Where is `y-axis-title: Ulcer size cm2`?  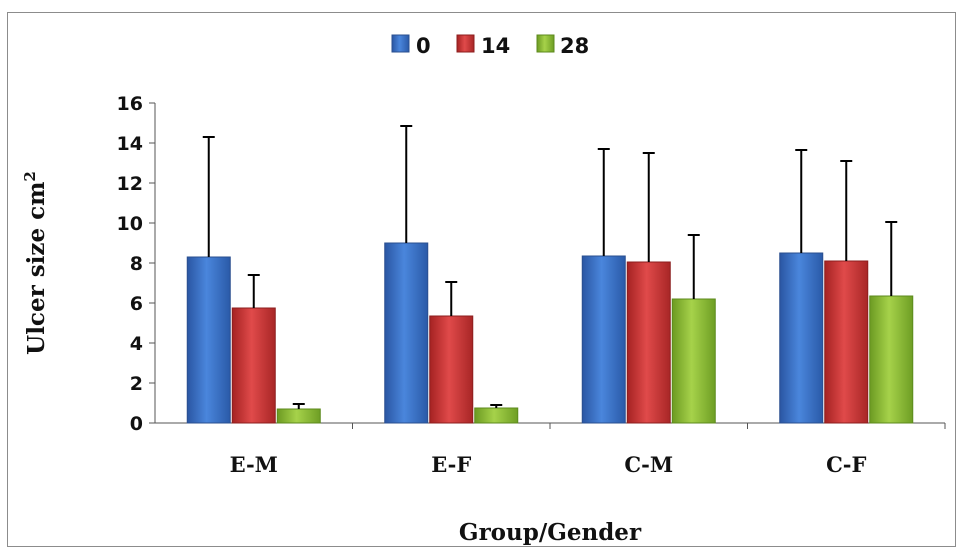
y-axis-title: Ulcer size cm2 is located at coordinates (35, 263).